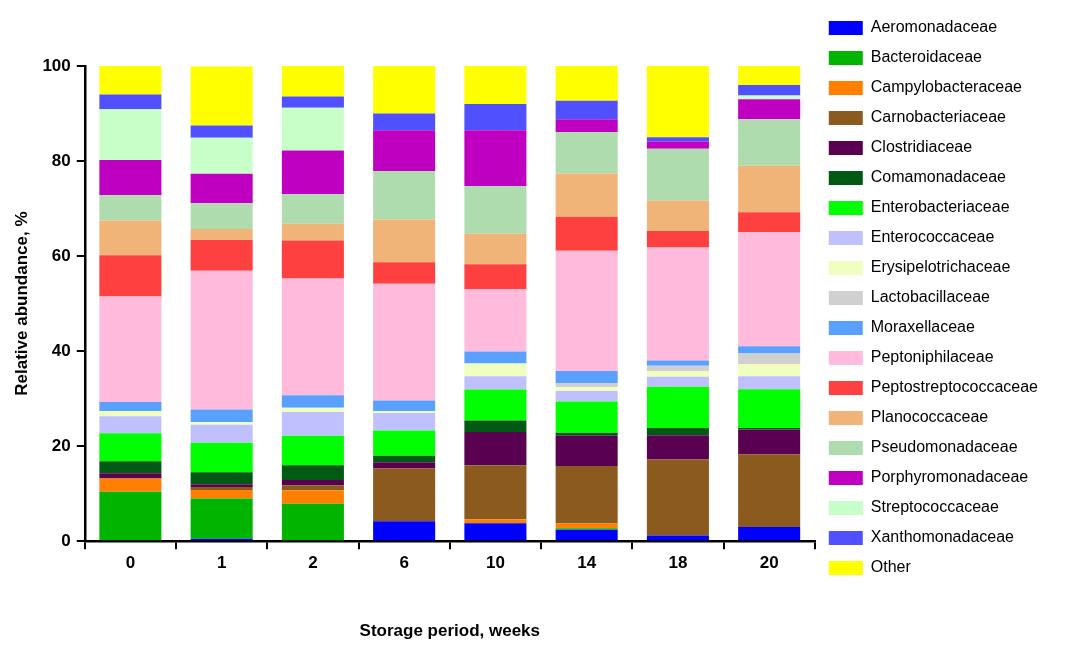 The height and width of the screenshot is (650, 1068). Describe the element at coordinates (21, 303) in the screenshot. I see `y-axis-title: Relative abundance, %` at that location.